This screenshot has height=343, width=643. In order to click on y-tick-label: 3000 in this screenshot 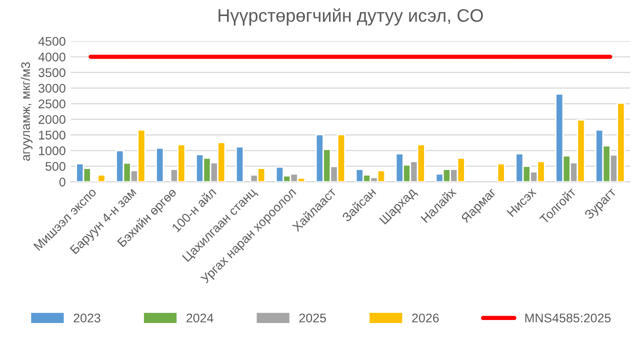, I will do `click(52, 88)`.